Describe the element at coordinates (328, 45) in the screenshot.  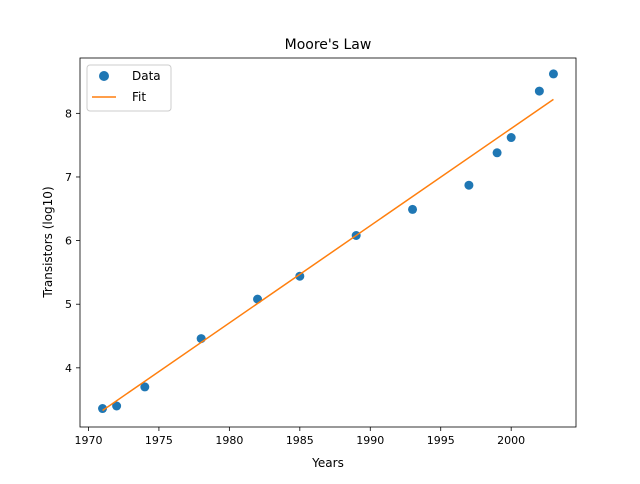
I see `chart-title: Moore's Law` at that location.